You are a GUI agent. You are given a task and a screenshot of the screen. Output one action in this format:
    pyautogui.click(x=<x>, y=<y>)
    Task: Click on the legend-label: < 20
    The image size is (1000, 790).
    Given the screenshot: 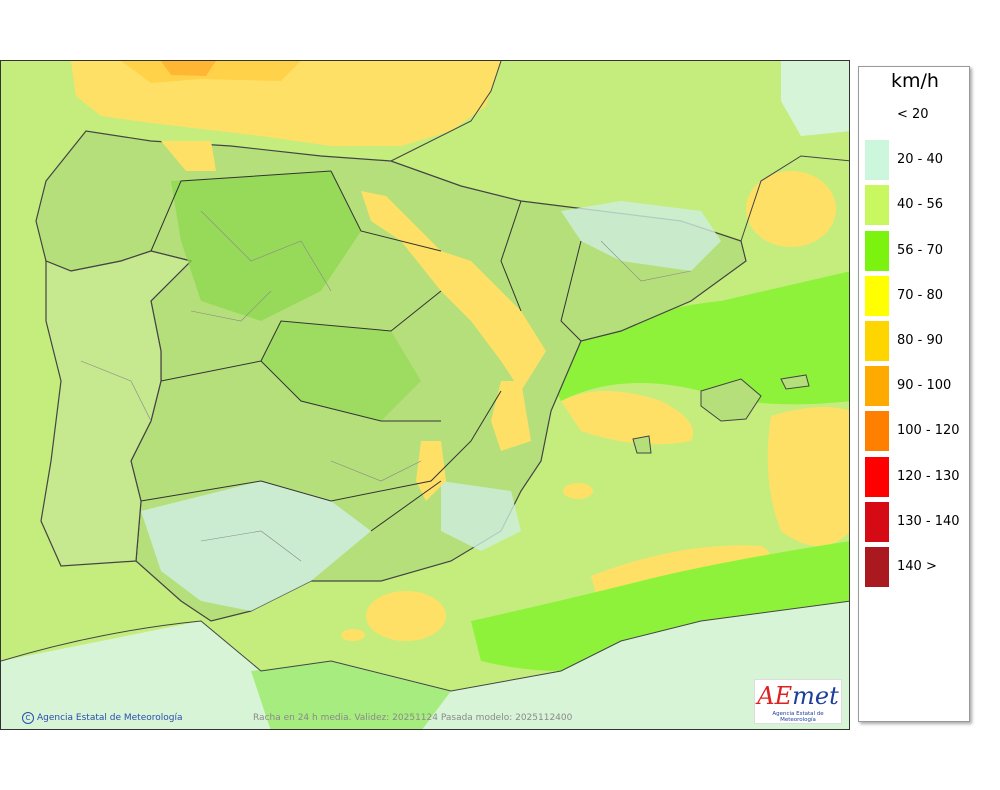 What is the action you would take?
    pyautogui.click(x=913, y=114)
    